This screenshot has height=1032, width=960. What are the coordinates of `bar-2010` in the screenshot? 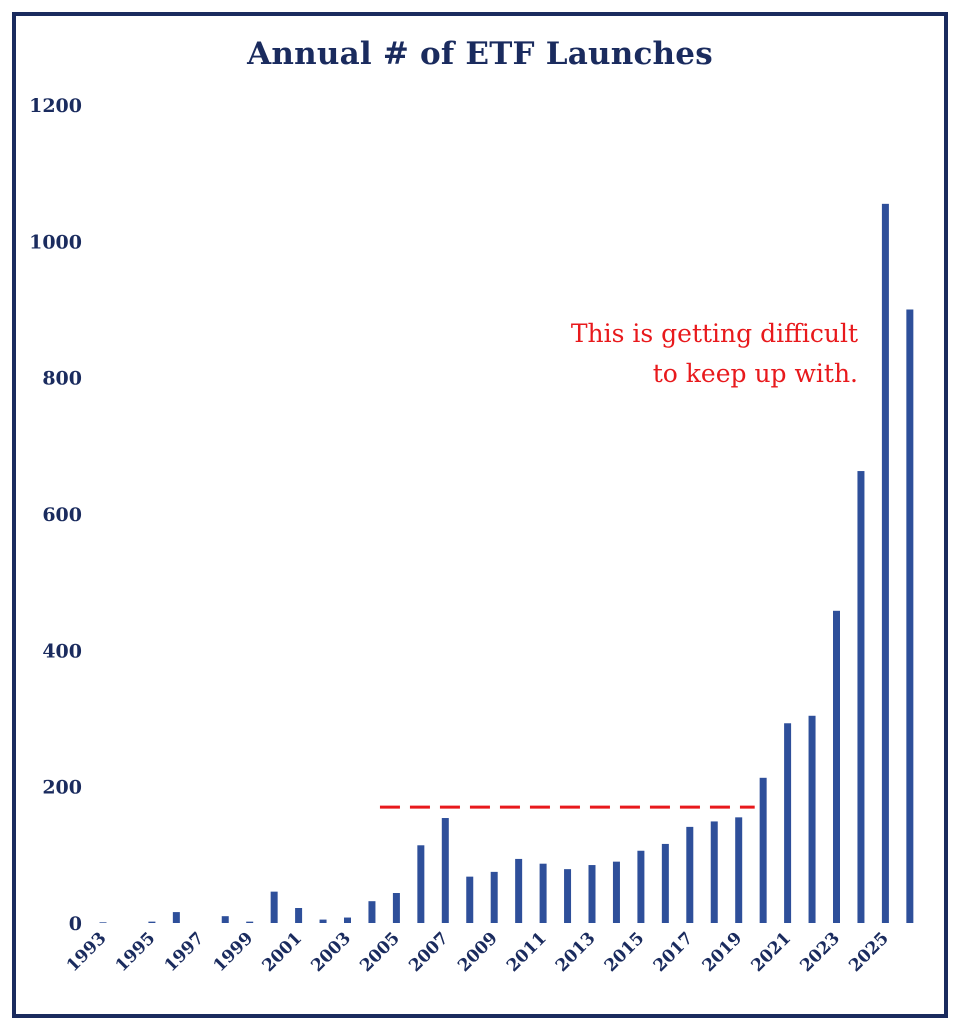 It's located at (519, 890).